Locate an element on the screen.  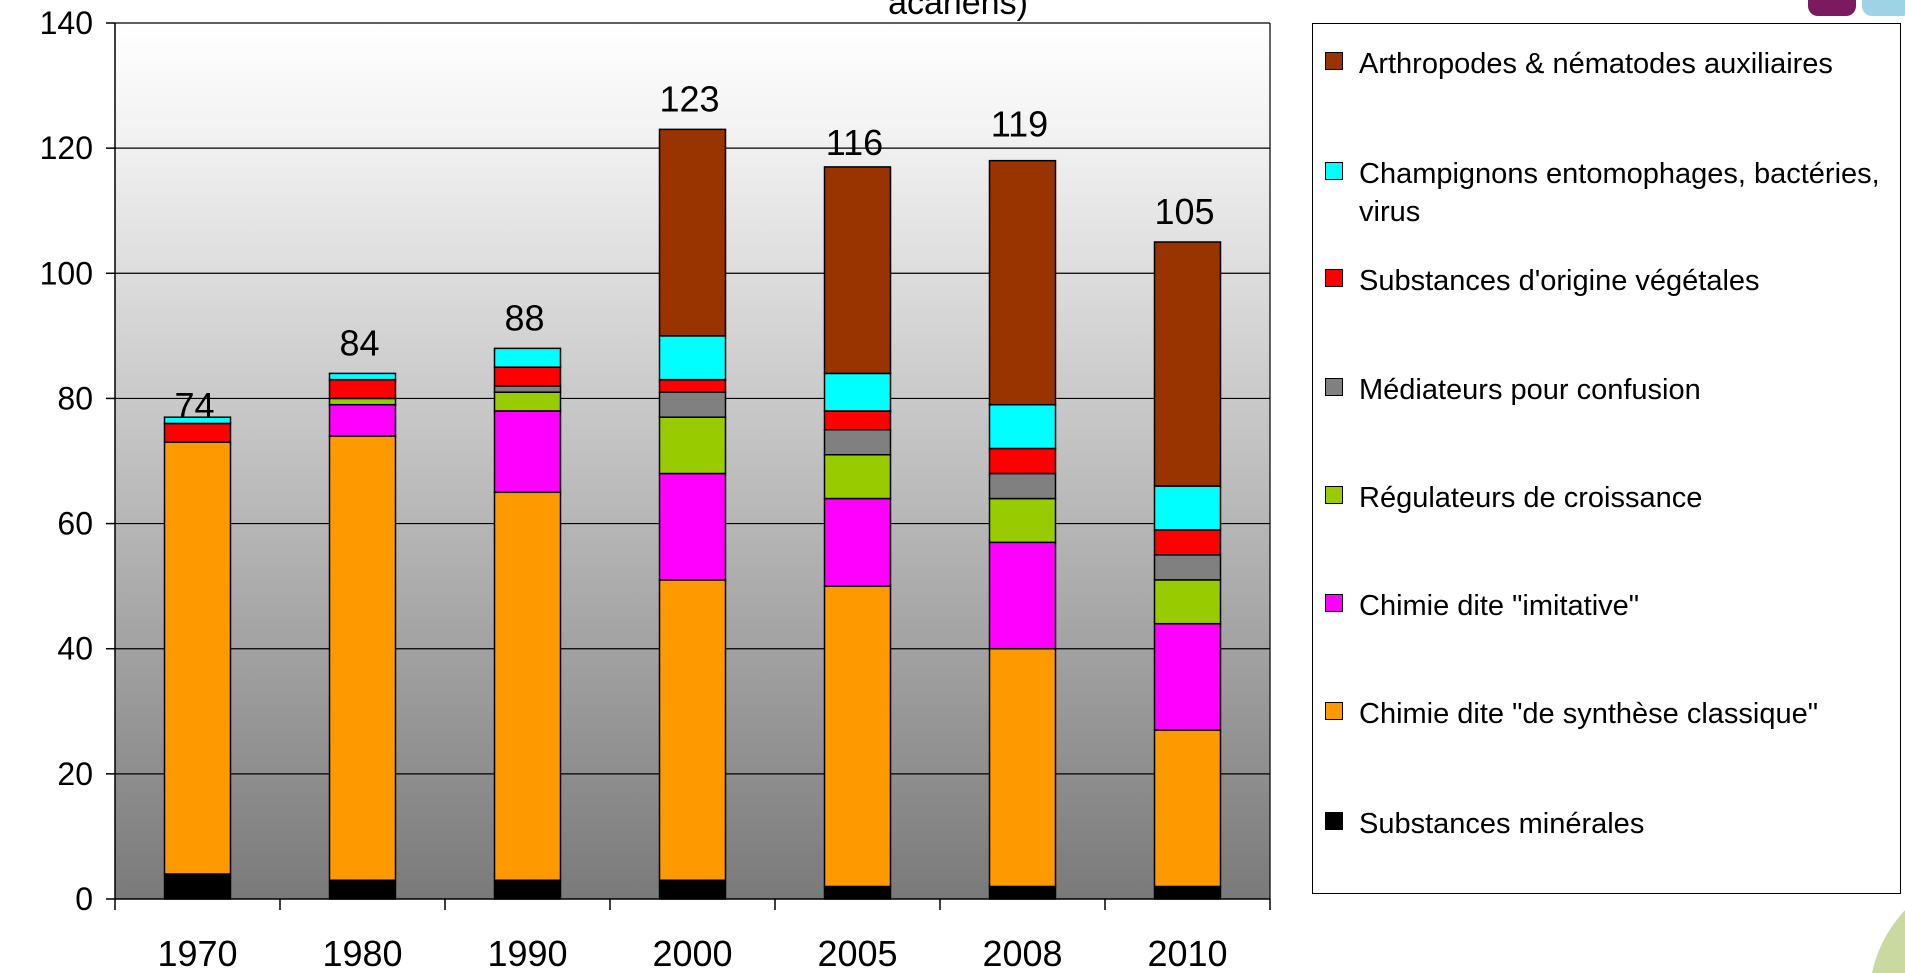
total-label: 119 is located at coordinates (1019, 123).